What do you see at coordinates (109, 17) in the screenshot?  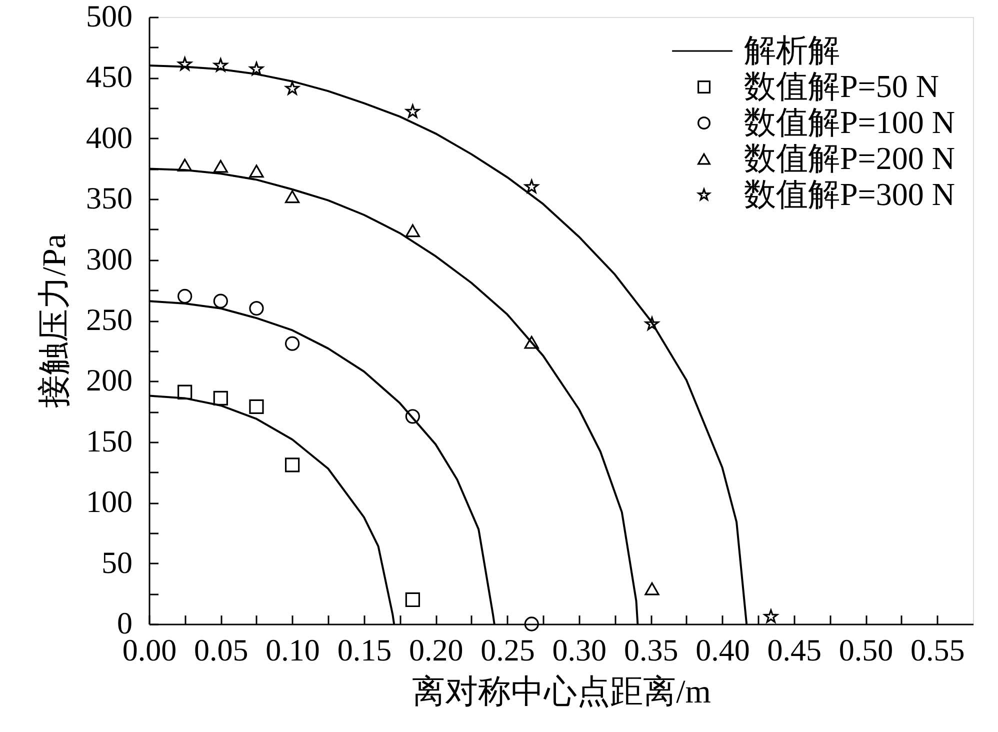 I see `y-tick-label: 500` at bounding box center [109, 17].